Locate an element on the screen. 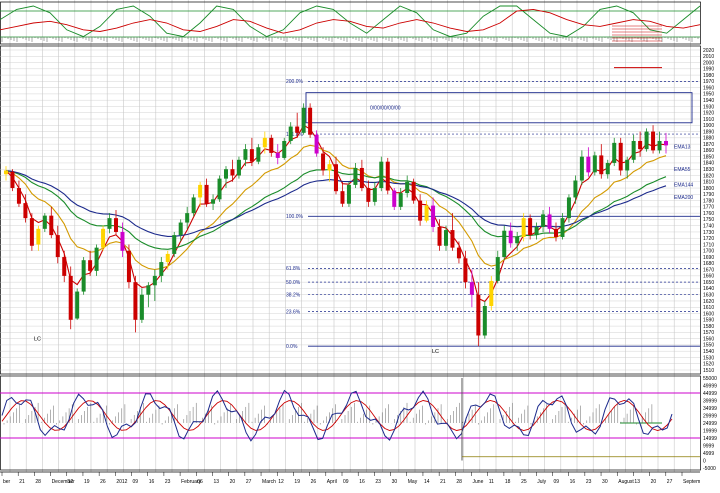 The width and height of the screenshot is (720, 493). y-tick-label: 34999 is located at coordinates (710, 409).